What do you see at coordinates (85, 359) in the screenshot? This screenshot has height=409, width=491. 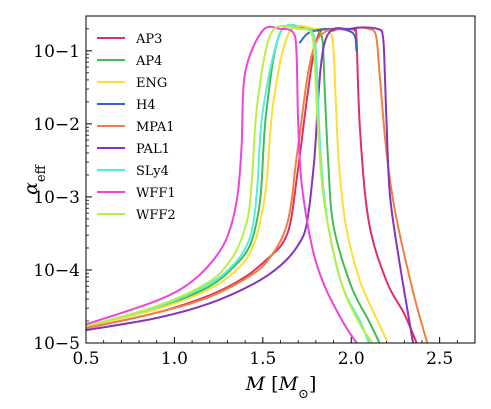 I see `x-tick-label: 0.5` at bounding box center [85, 359].